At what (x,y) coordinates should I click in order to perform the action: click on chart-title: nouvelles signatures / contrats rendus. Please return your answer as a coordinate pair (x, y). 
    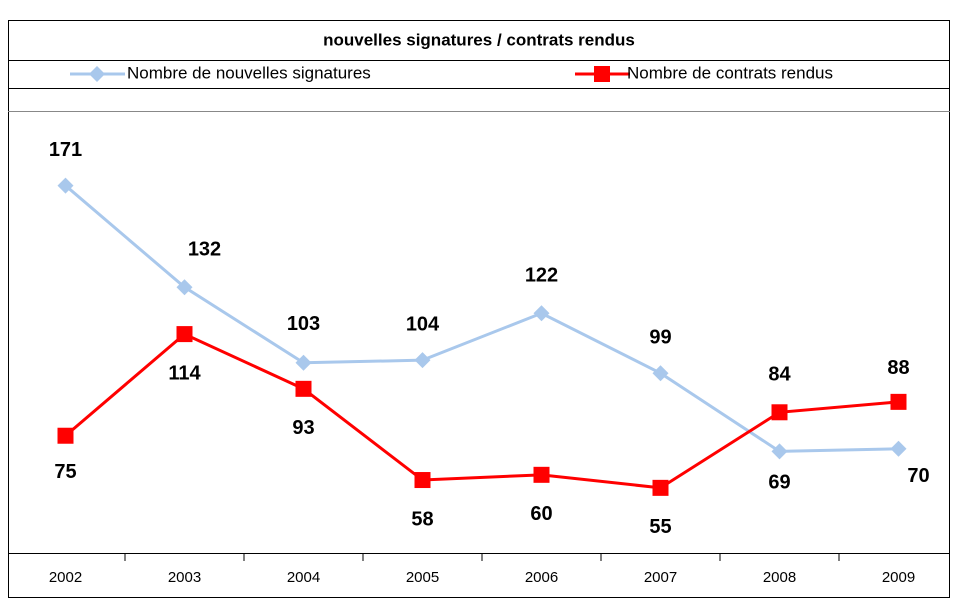
    Looking at the image, I should click on (479, 39).